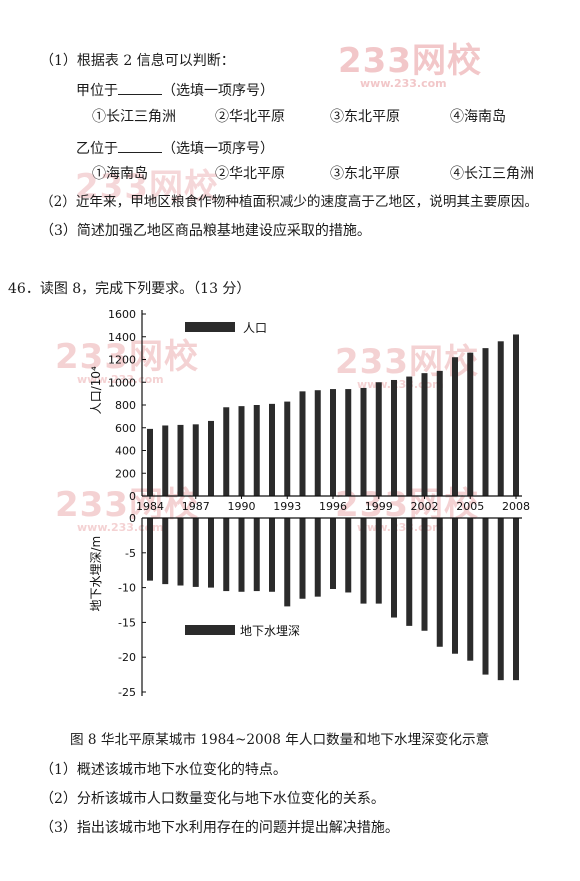 This screenshot has height=881, width=580. Describe the element at coordinates (96, 390) in the screenshot. I see `population-axis-label: 人口/10⁴` at that location.